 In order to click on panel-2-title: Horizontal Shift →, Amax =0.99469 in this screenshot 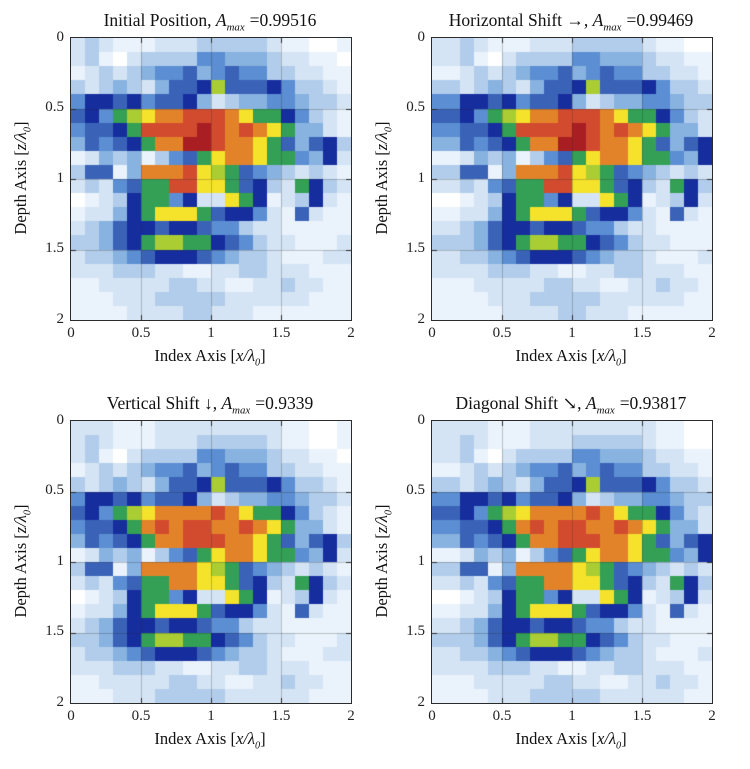, I will do `click(569, 22)`.